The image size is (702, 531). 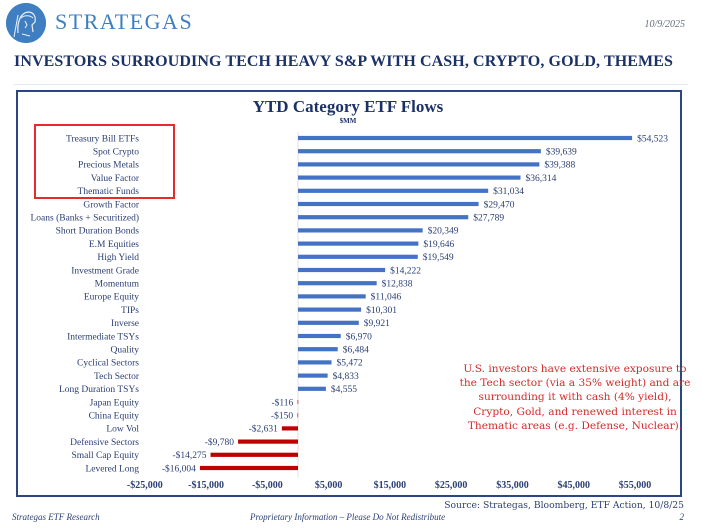 What do you see at coordinates (329, 485) in the screenshot?
I see `x-tick-label: $5,000` at bounding box center [329, 485].